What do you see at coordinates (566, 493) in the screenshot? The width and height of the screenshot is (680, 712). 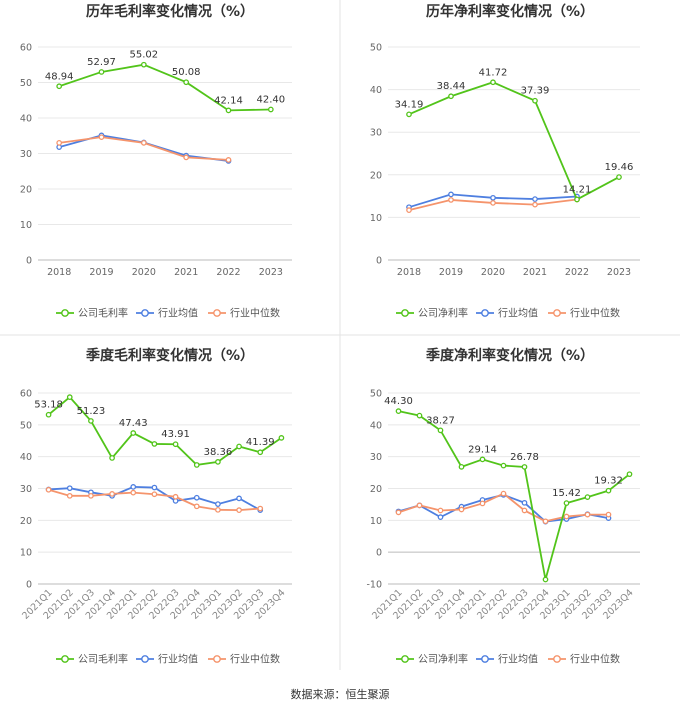 I see `data-label: 15.42` at bounding box center [566, 493].